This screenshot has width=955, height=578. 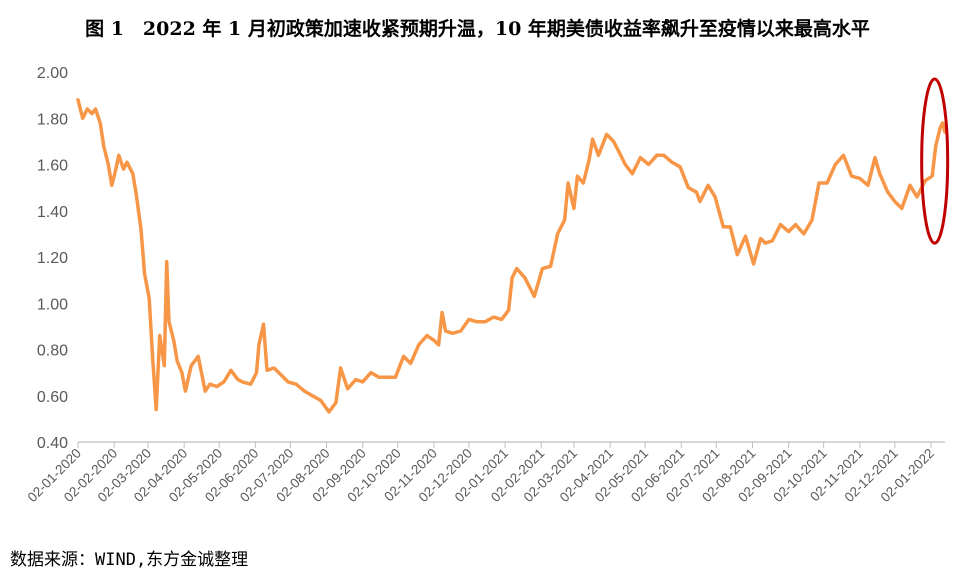 What do you see at coordinates (52, 351) in the screenshot?
I see `y-tick-label: 0.80` at bounding box center [52, 351].